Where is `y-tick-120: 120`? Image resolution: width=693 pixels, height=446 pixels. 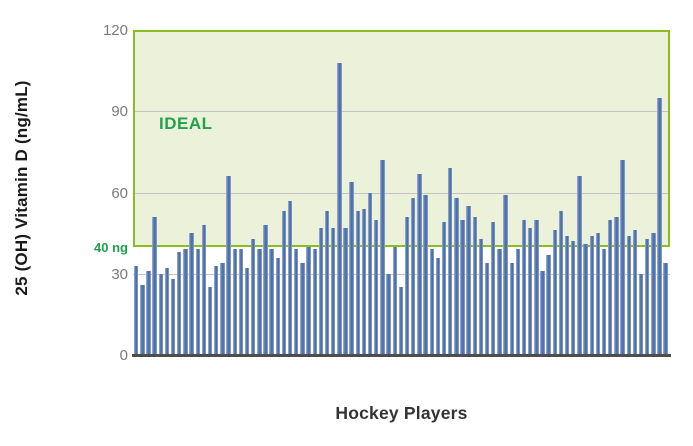 y-tick-120: 120 is located at coordinates (115, 30).